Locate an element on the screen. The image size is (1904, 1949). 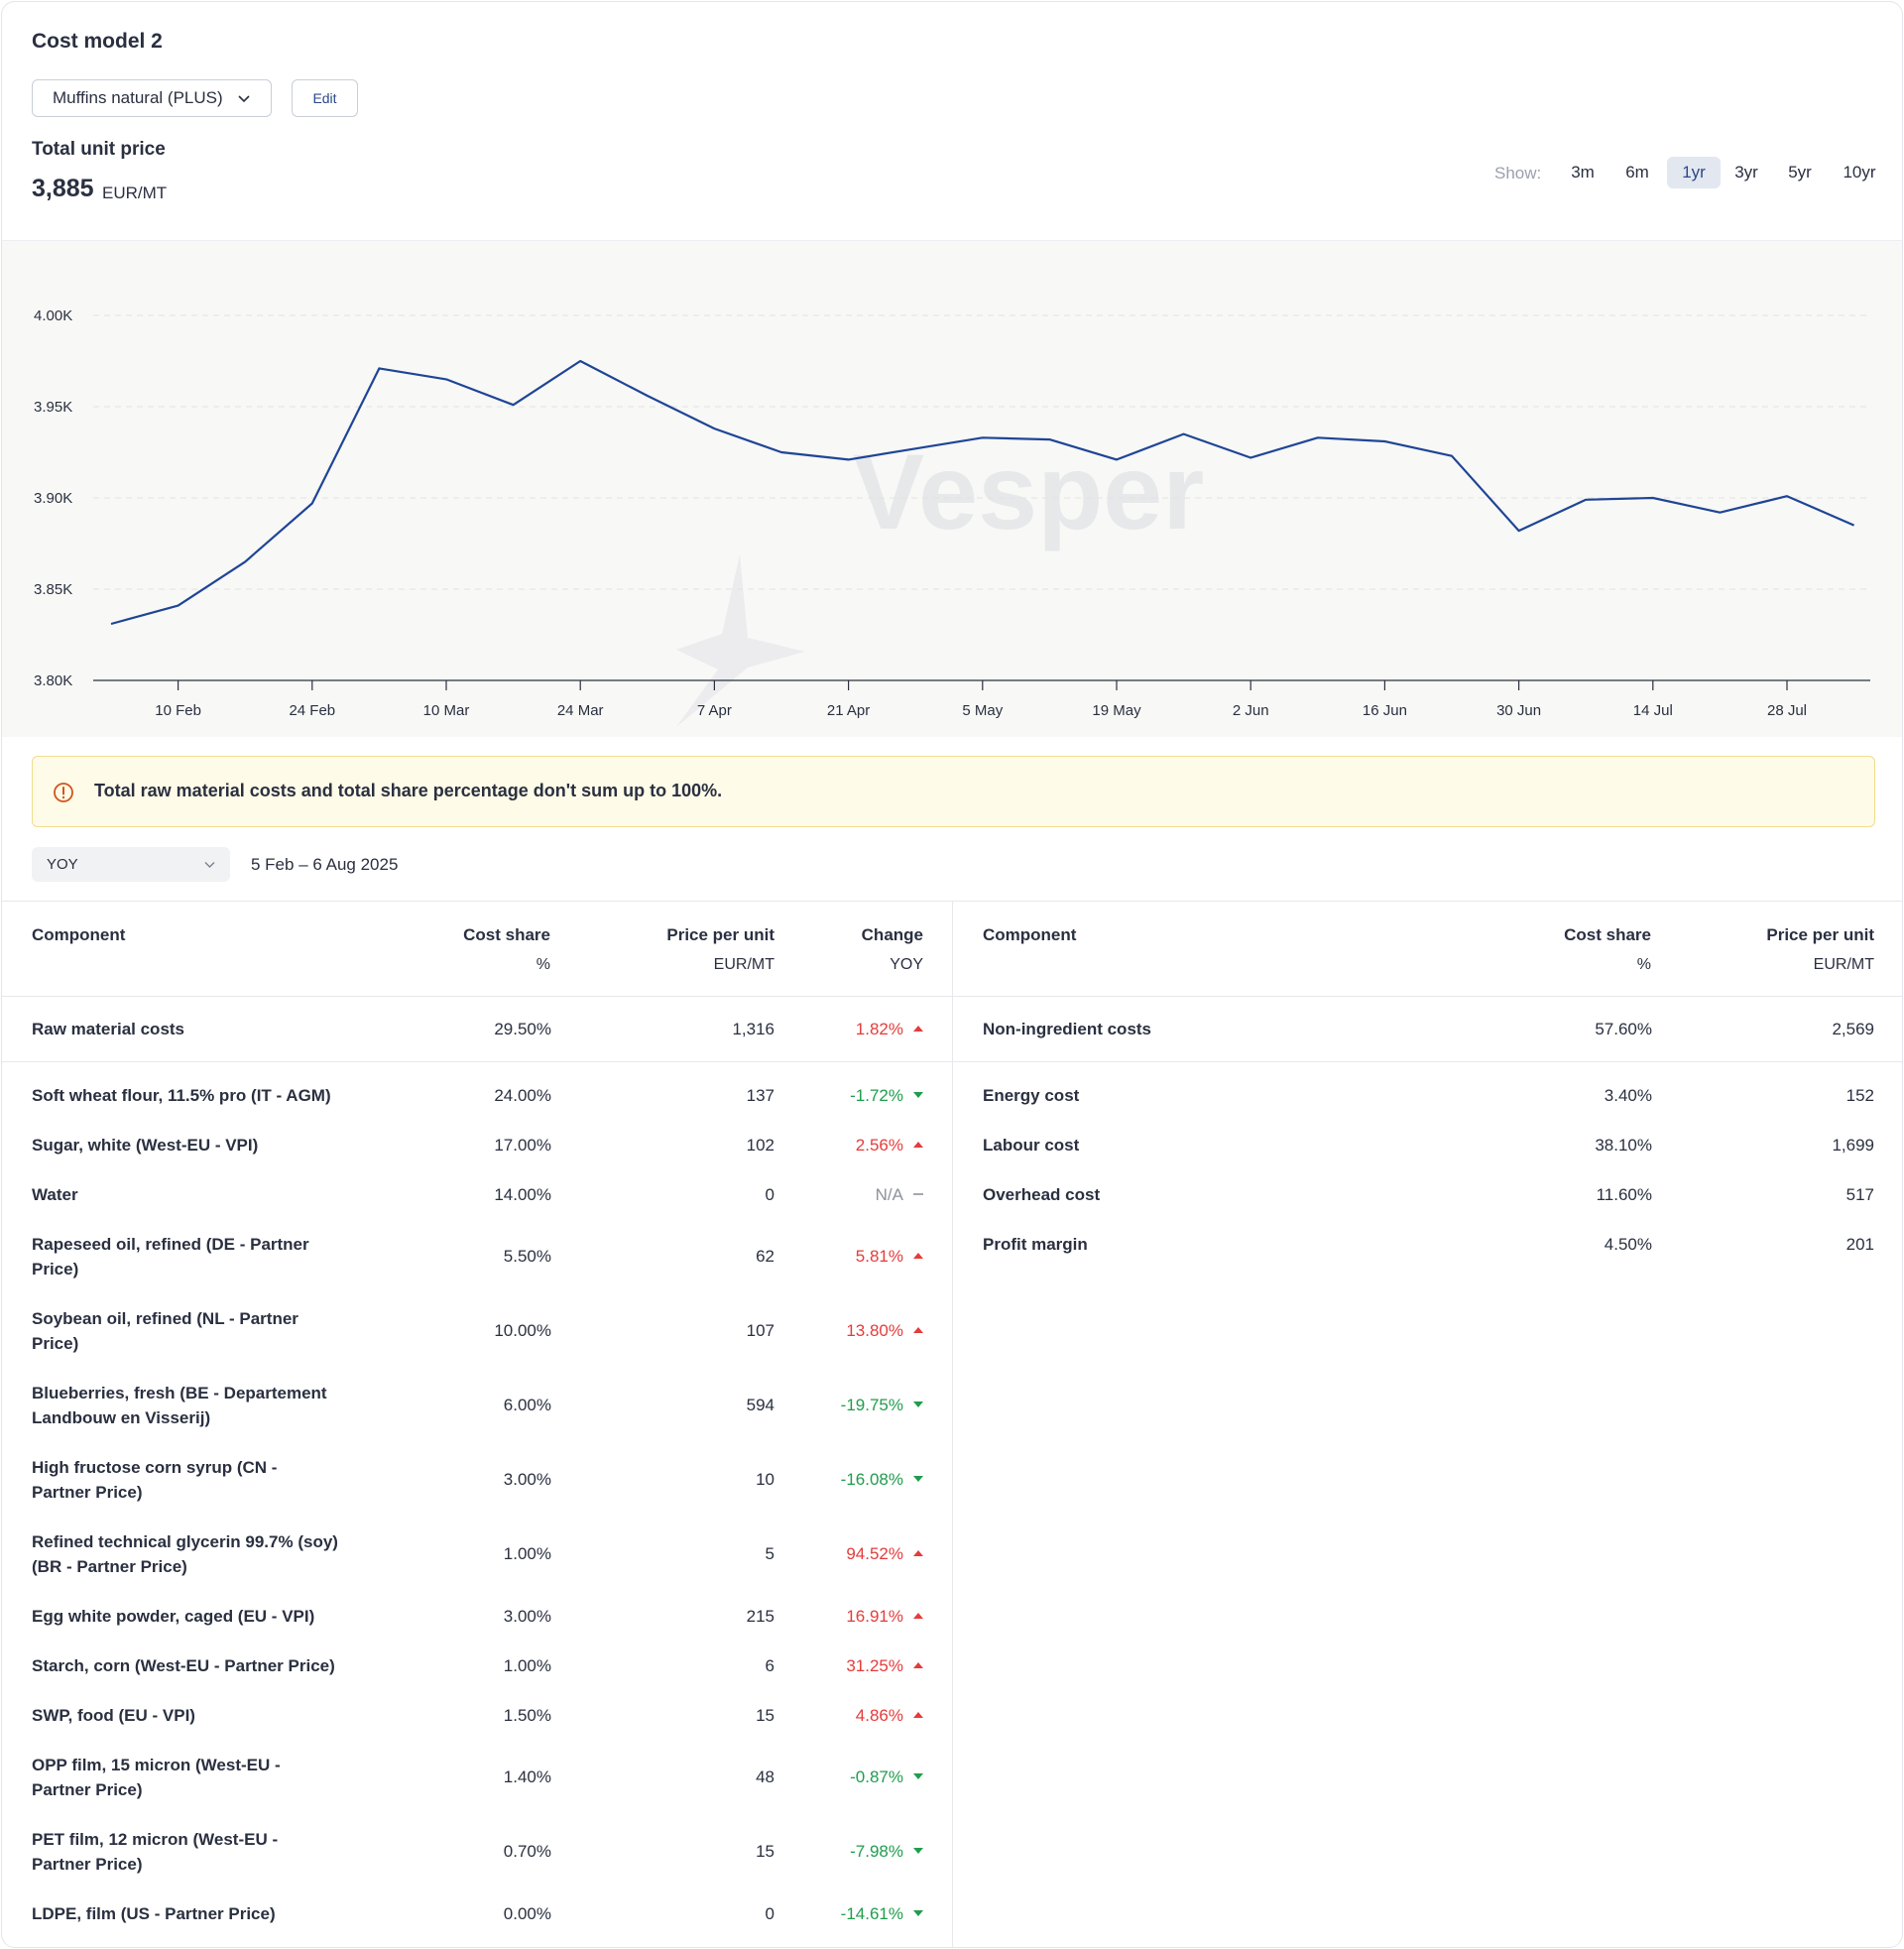
range-button-3m: 3m is located at coordinates (1582, 172).